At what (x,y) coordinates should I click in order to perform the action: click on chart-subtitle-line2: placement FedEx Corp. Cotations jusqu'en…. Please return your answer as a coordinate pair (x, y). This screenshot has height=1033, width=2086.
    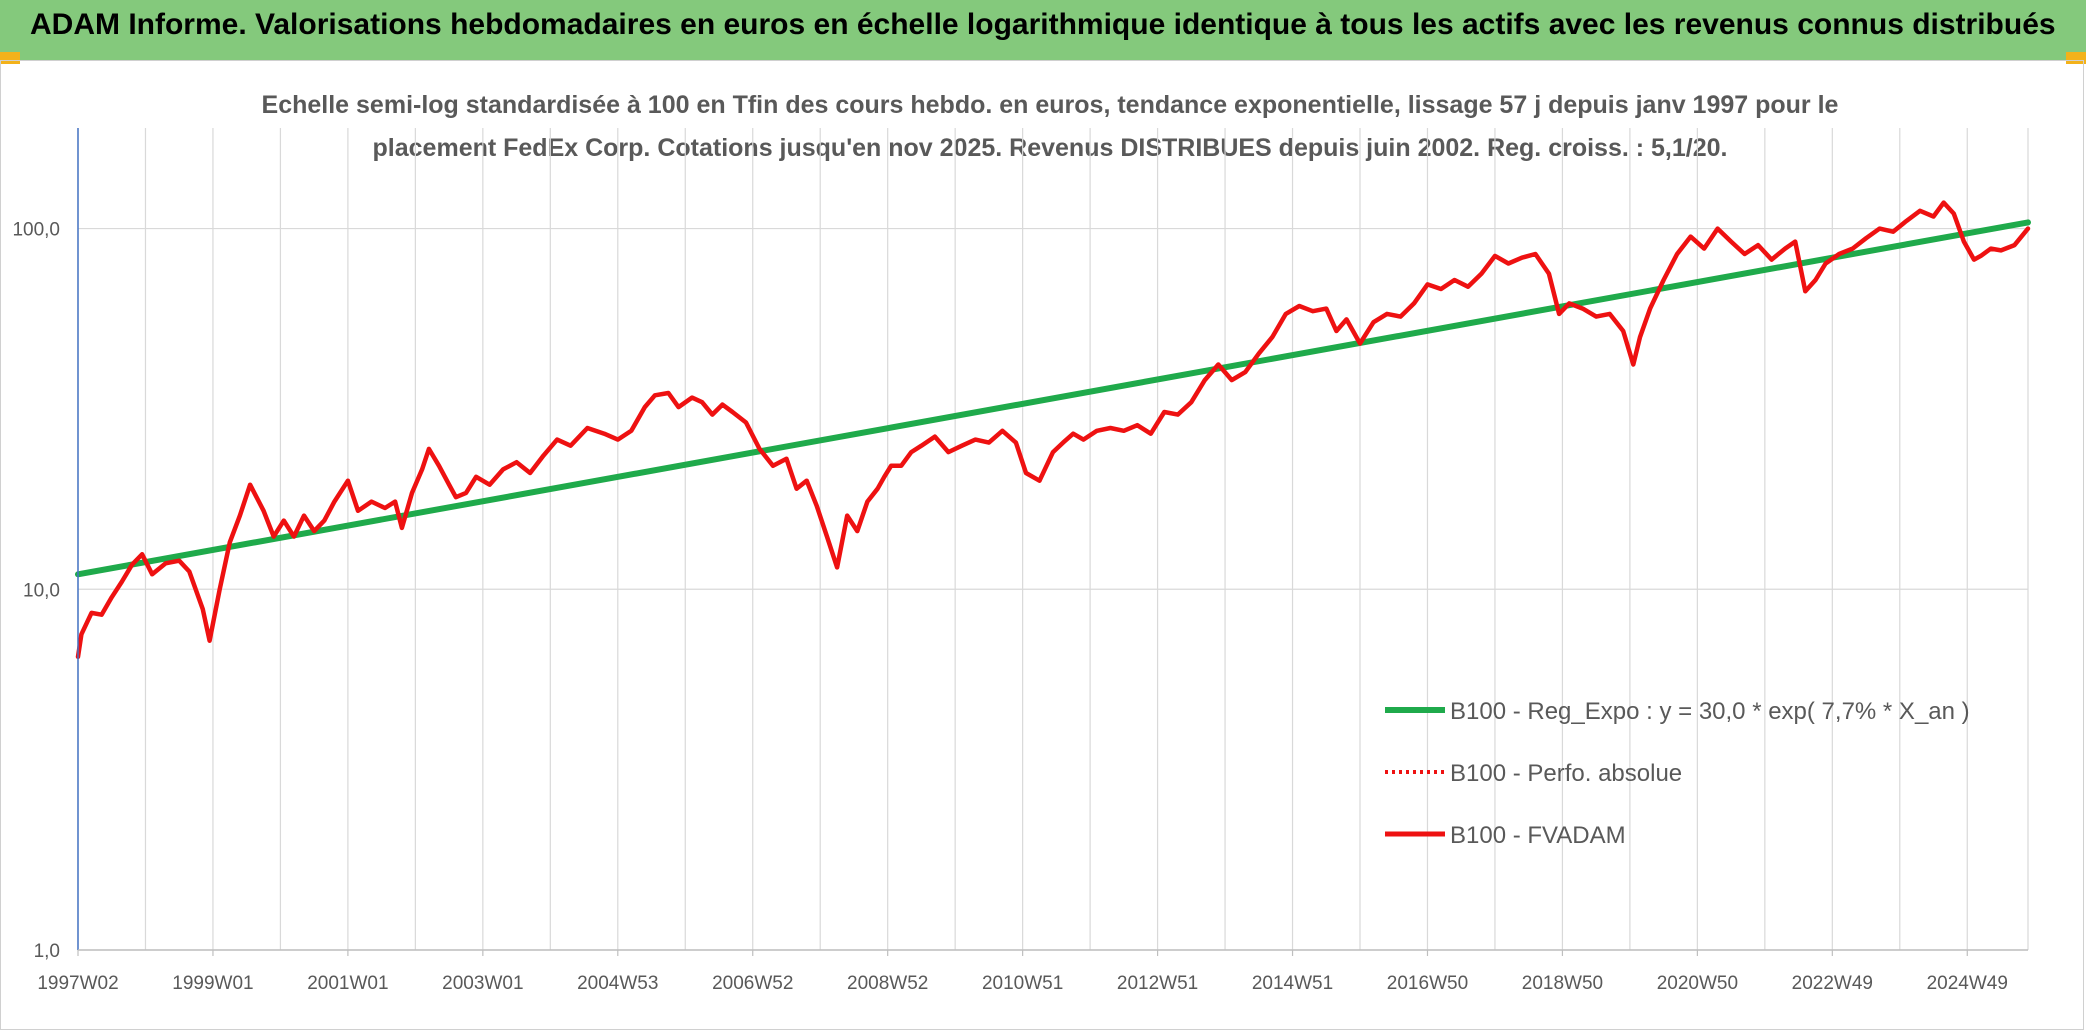
    Looking at the image, I should click on (1050, 148).